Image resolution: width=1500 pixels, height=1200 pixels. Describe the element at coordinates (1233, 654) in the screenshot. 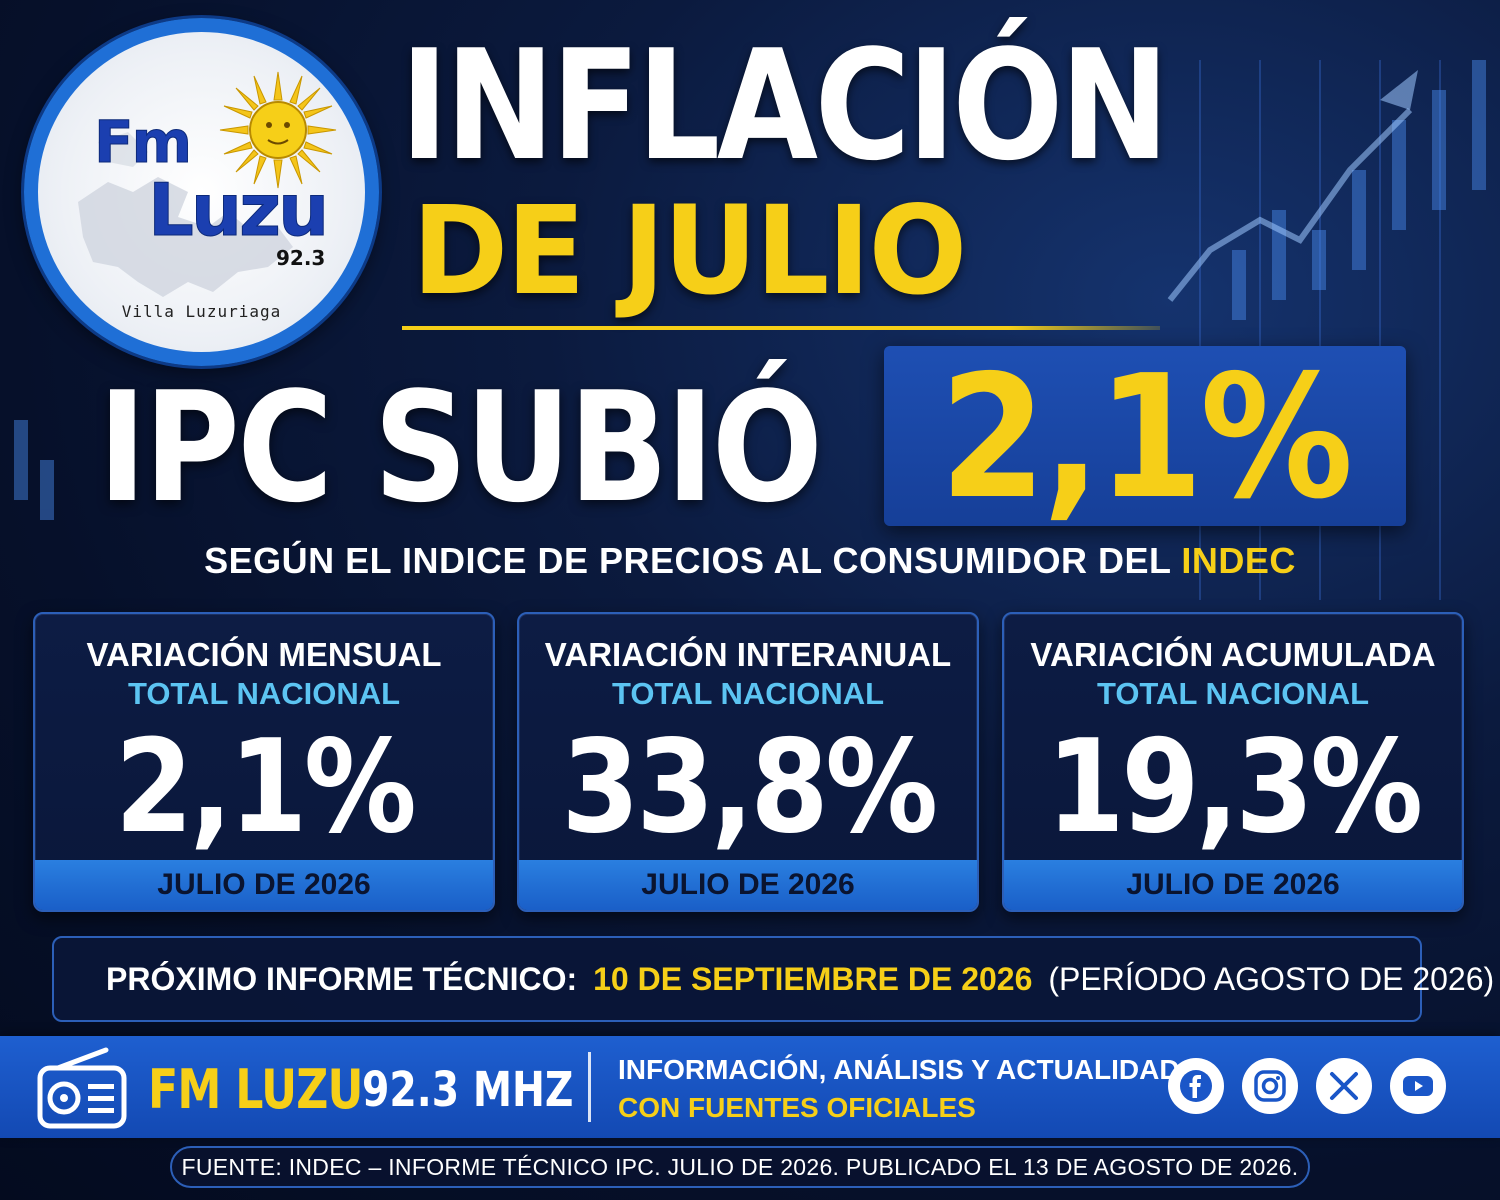

I see `card-title: VARIACIÓN ACUMULADA` at that location.